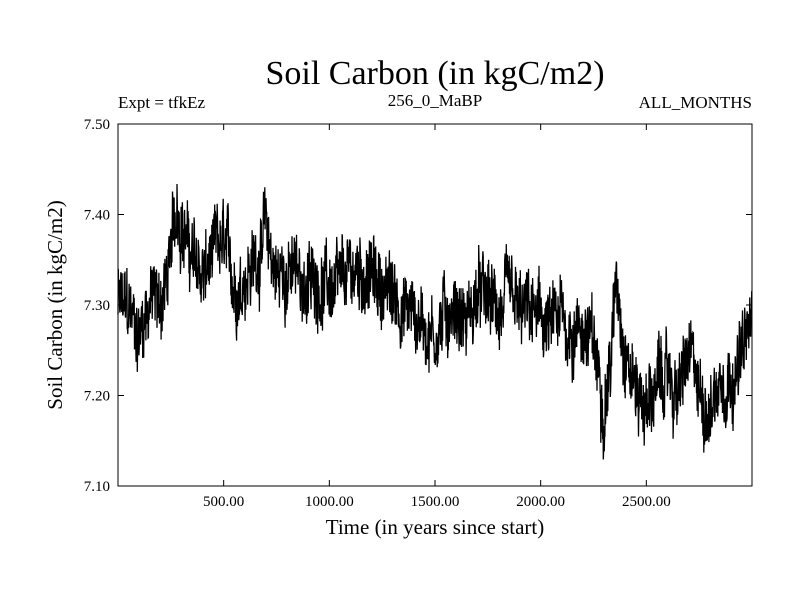 Image resolution: width=800 pixels, height=600 pixels. What do you see at coordinates (97, 125) in the screenshot?
I see `y-tick-label: 7.50` at bounding box center [97, 125].